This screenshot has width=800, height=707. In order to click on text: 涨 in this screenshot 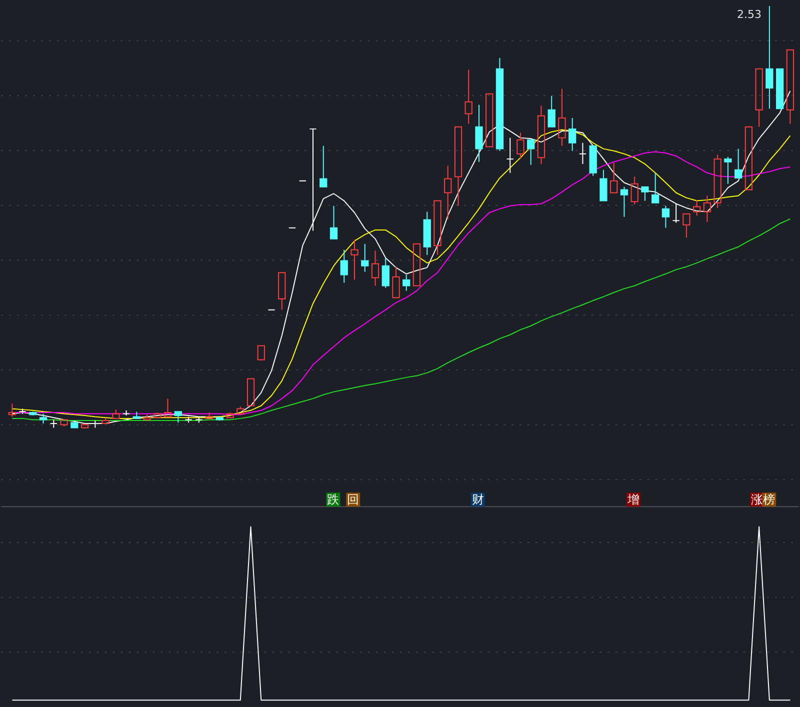, I will do `click(757, 499)`.